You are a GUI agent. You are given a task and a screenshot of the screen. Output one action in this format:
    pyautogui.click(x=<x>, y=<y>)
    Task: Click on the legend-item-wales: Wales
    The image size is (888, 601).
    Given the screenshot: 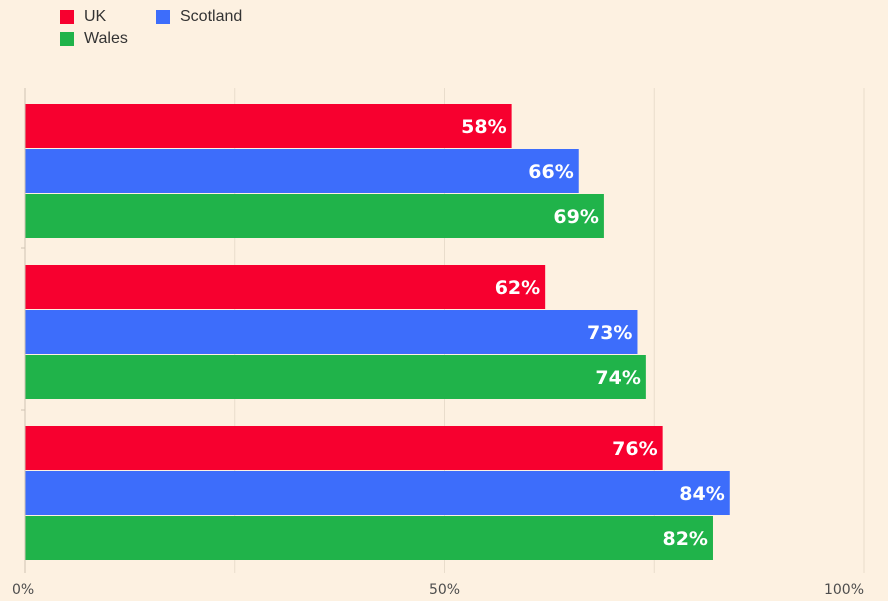 What is the action you would take?
    pyautogui.click(x=94, y=39)
    